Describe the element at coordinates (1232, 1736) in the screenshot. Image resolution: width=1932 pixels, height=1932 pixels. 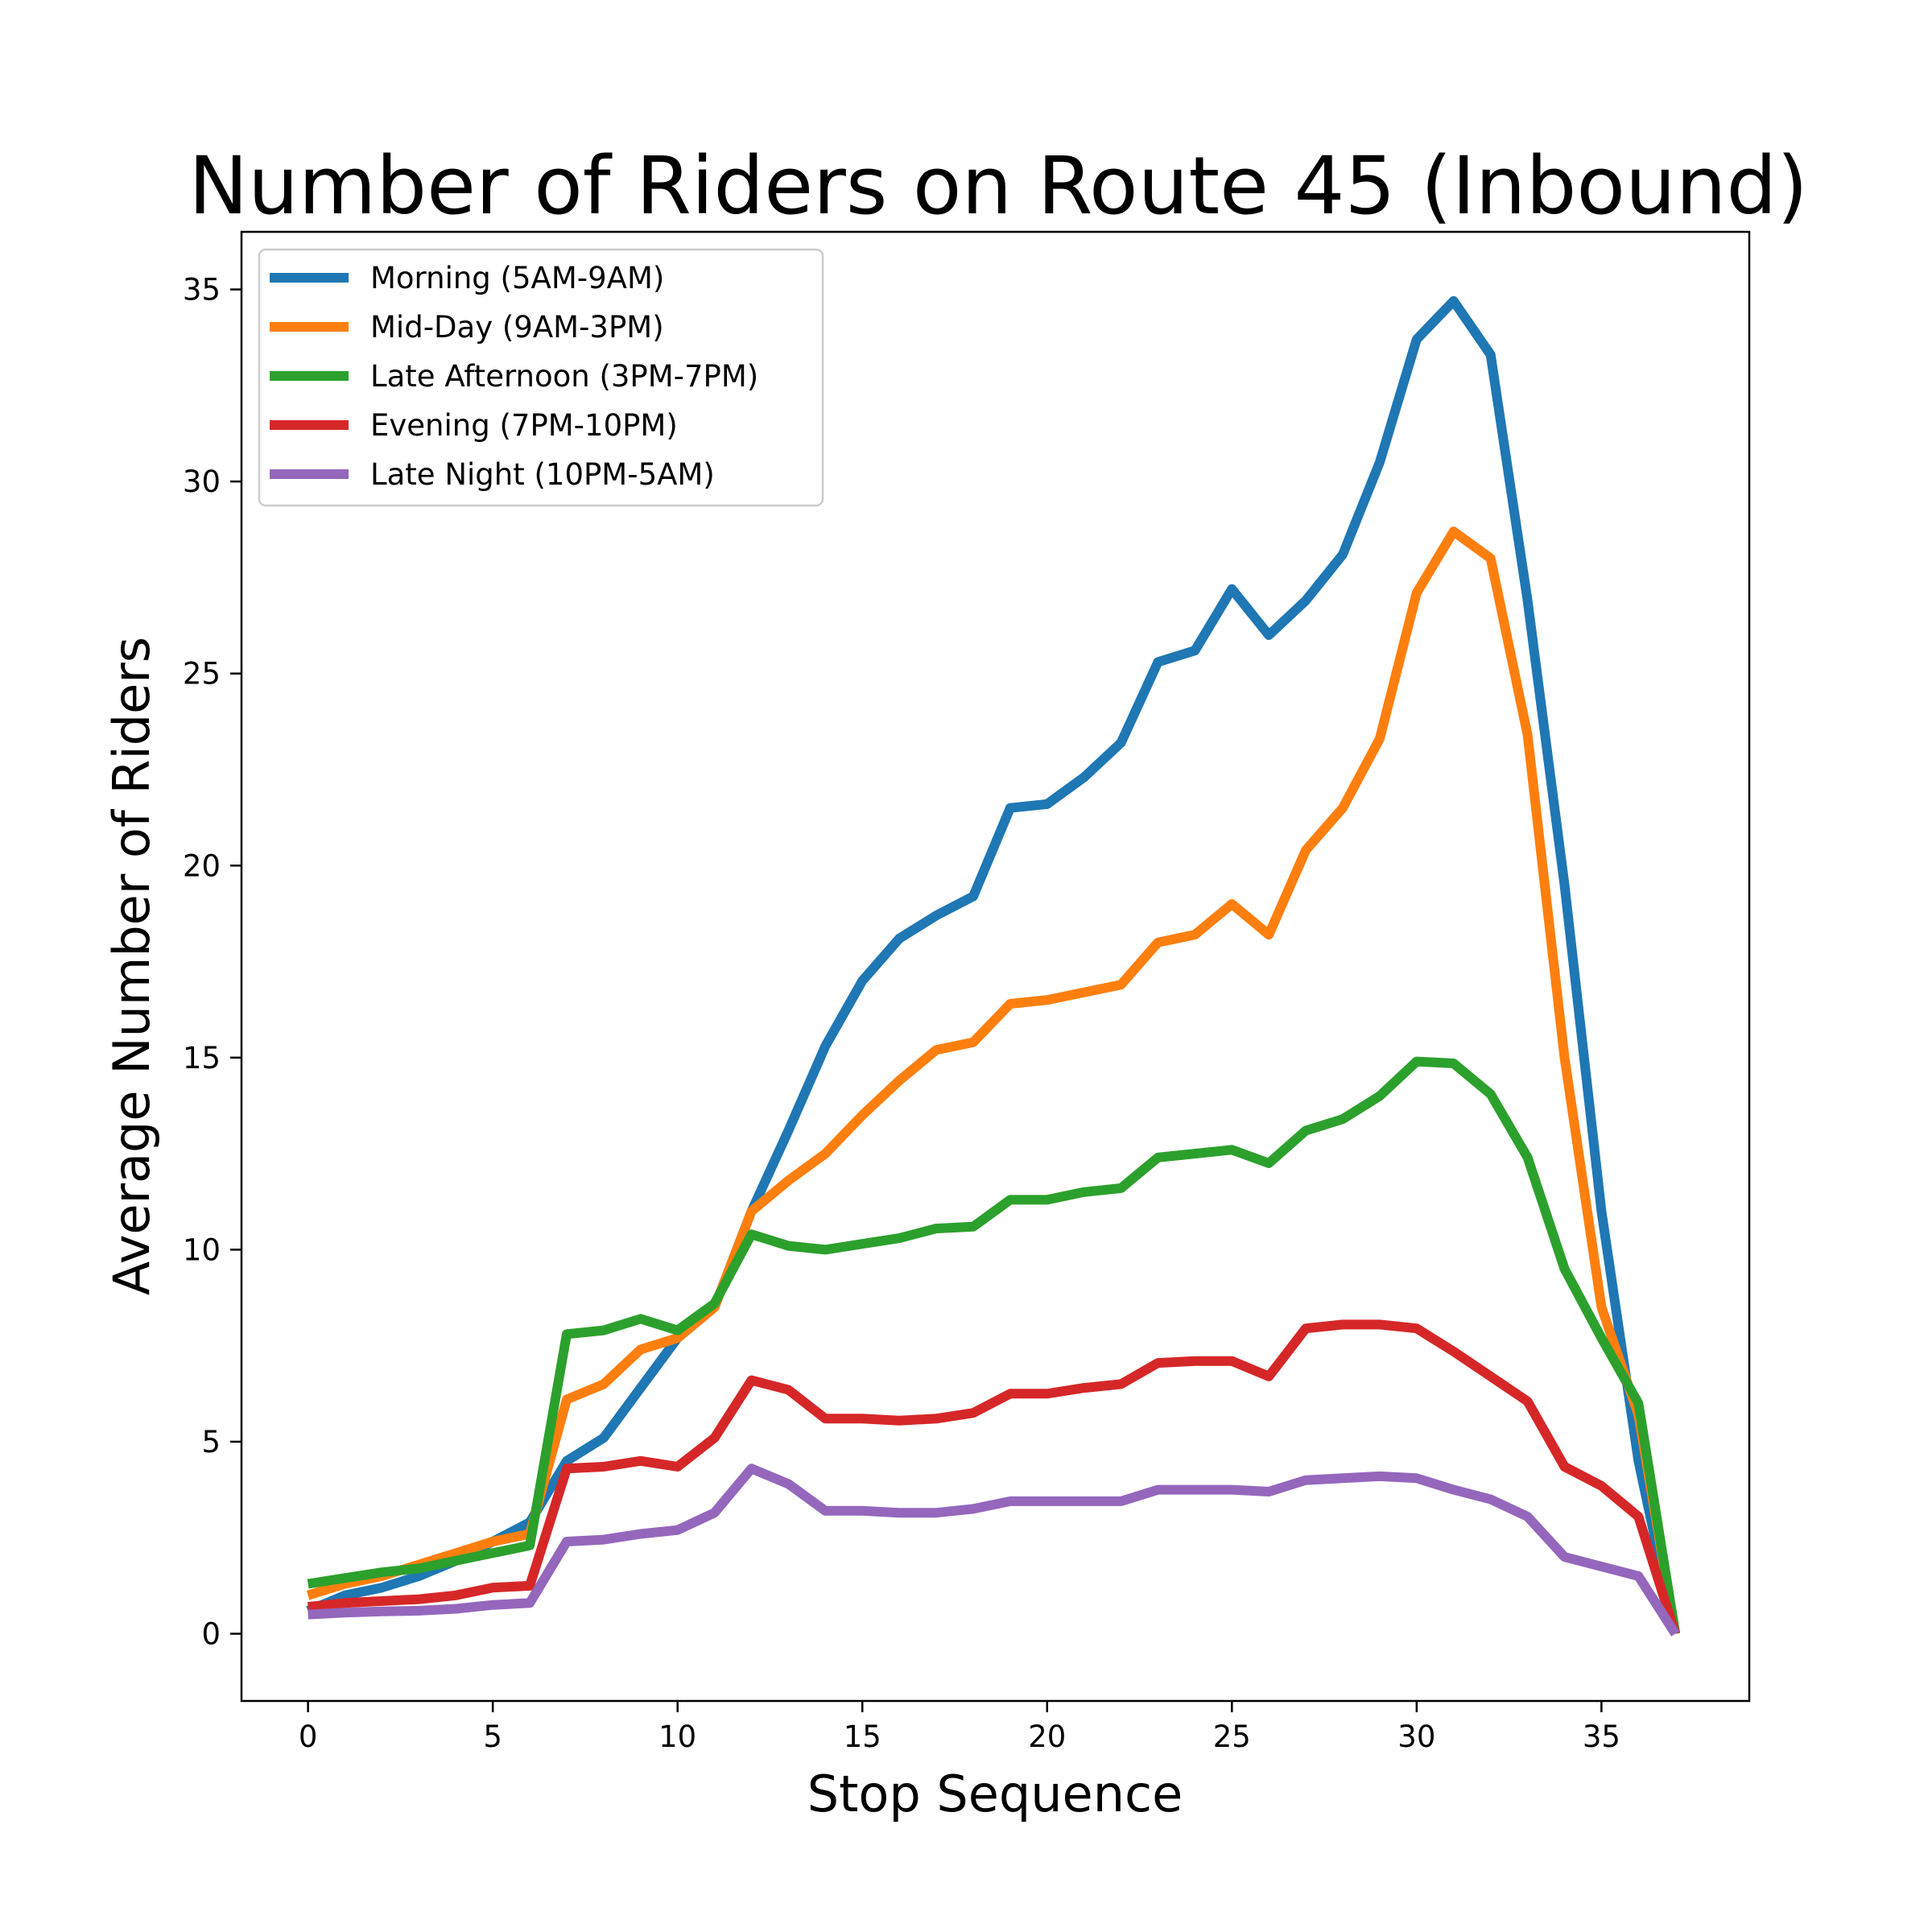
I see `x-tick-label: 25` at that location.